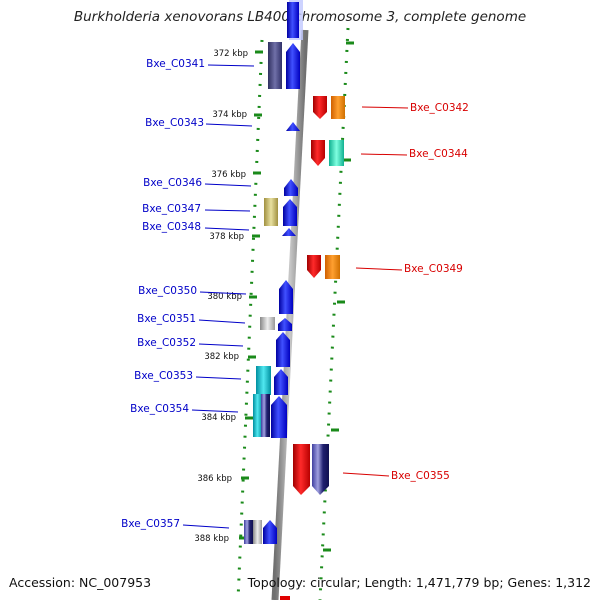 The image size is (600, 600). What do you see at coordinates (420, 476) in the screenshot?
I see `gene-label: Bxe_C0355` at bounding box center [420, 476].